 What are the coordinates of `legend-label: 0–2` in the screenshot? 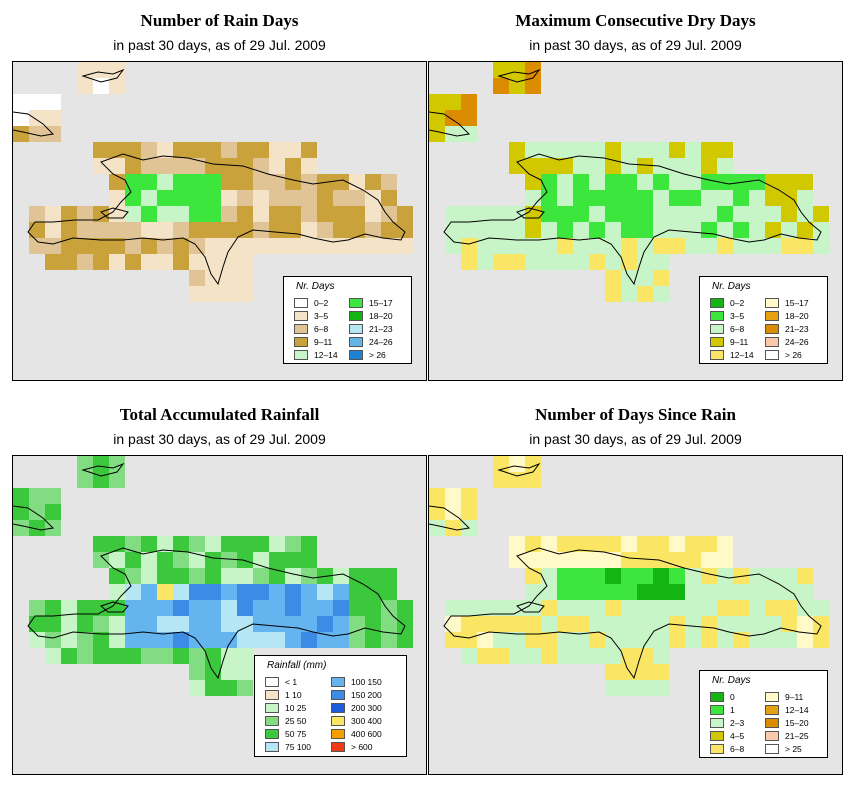 It's located at (321, 303).